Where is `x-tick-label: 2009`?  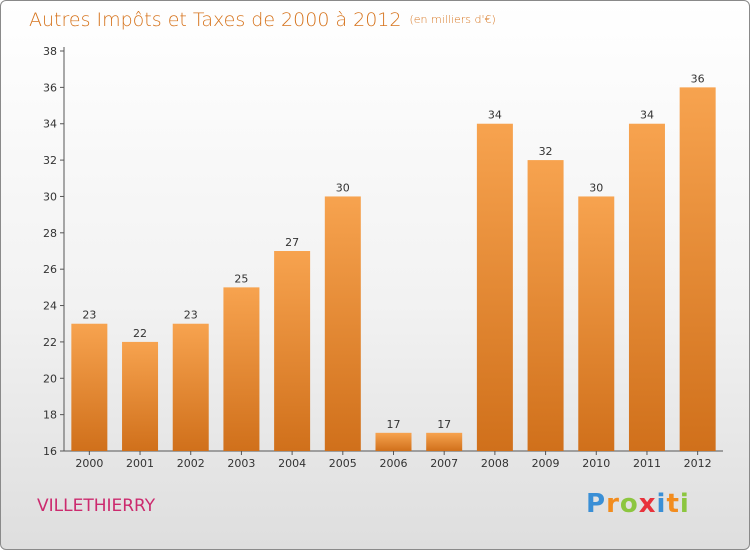
x-tick-label: 2009 is located at coordinates (546, 463).